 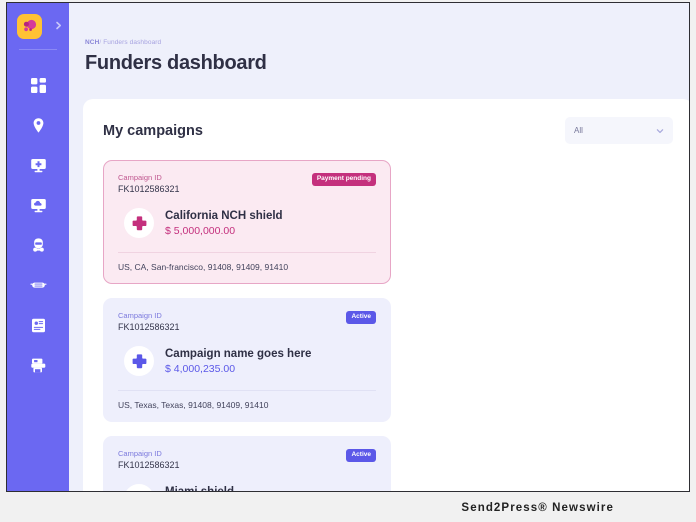 I want to click on campaign-location: US, Texas, Texas, 91408, 91409, 91410, so click(x=193, y=405).